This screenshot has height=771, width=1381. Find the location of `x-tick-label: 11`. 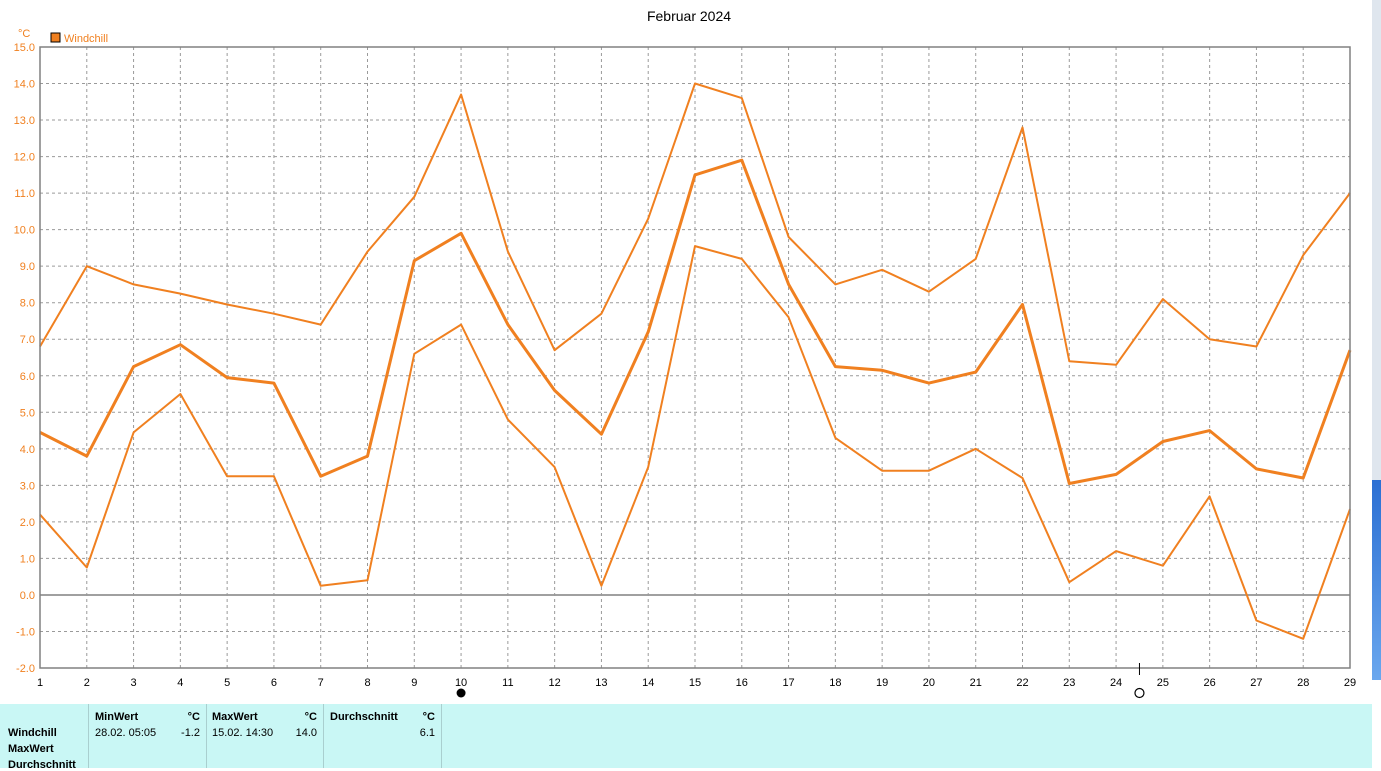

x-tick-label: 11 is located at coordinates (507, 683).